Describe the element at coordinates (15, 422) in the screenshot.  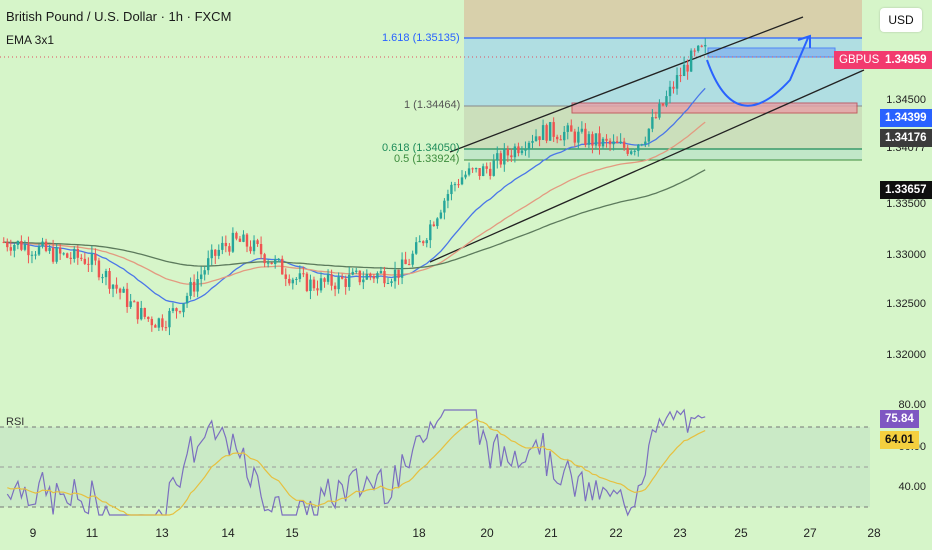
I see `rsi-label: RSI` at that location.